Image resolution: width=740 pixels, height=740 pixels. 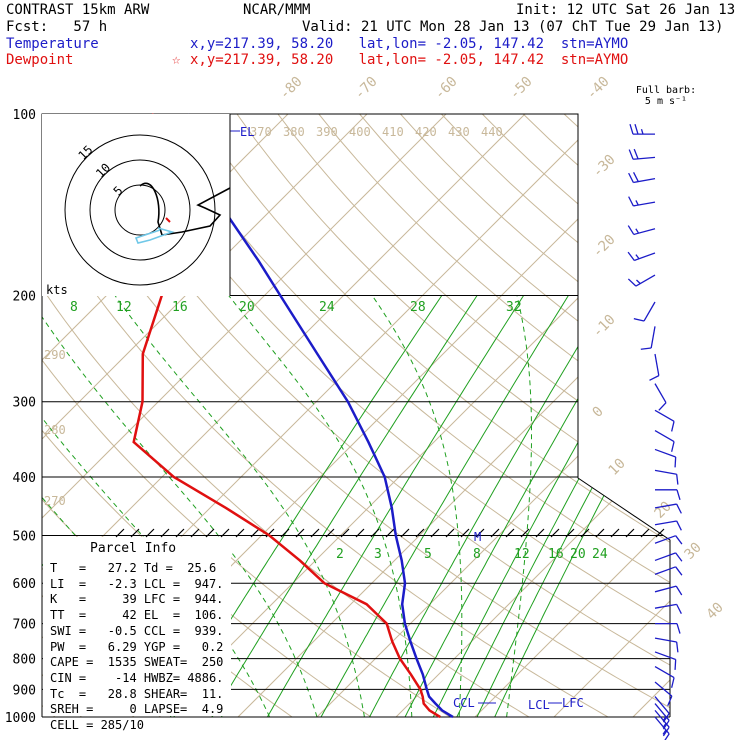 I want to click on isotherm-label: -20, so click(x=604, y=246).